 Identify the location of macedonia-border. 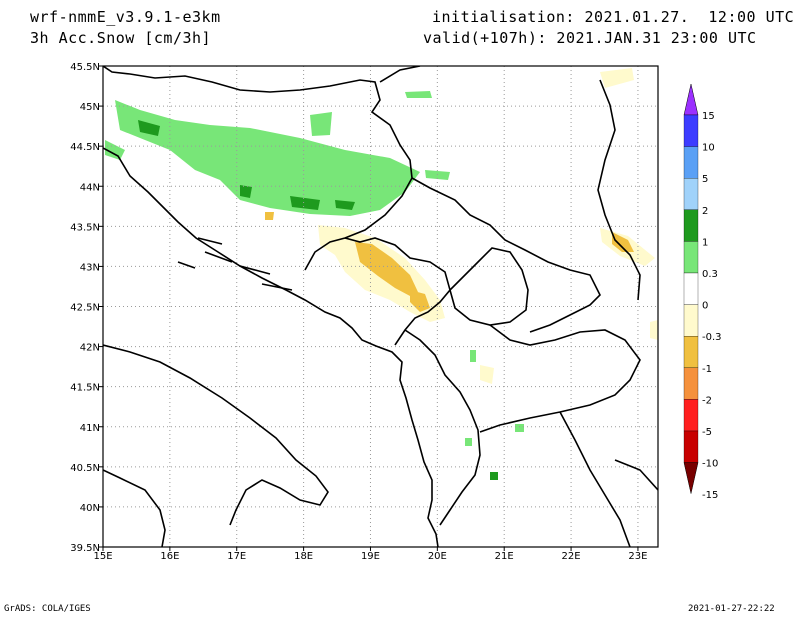
(560, 378).